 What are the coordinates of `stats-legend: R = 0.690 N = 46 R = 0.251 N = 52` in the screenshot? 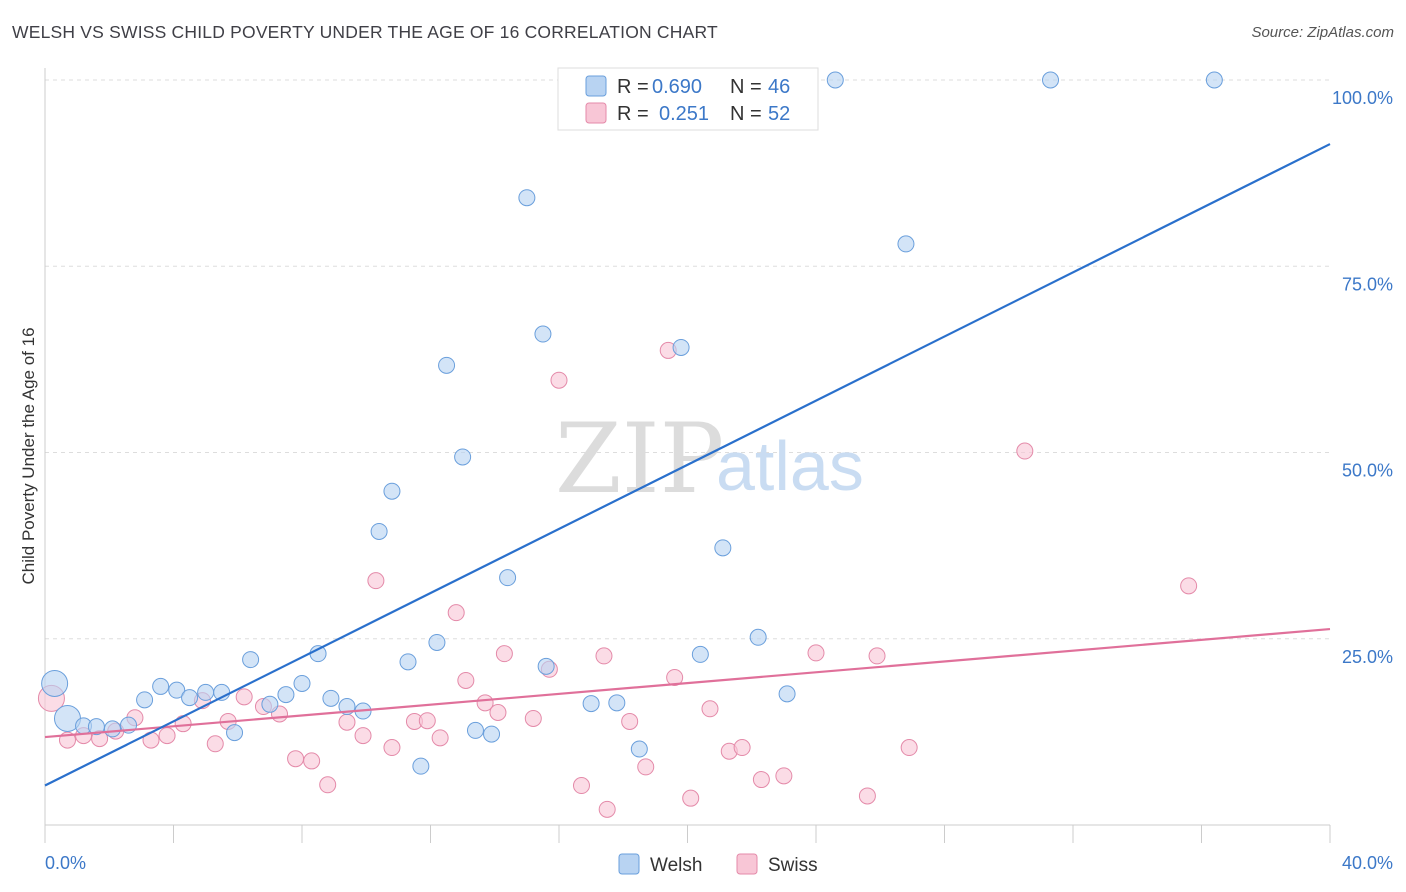 It's located at (688, 99).